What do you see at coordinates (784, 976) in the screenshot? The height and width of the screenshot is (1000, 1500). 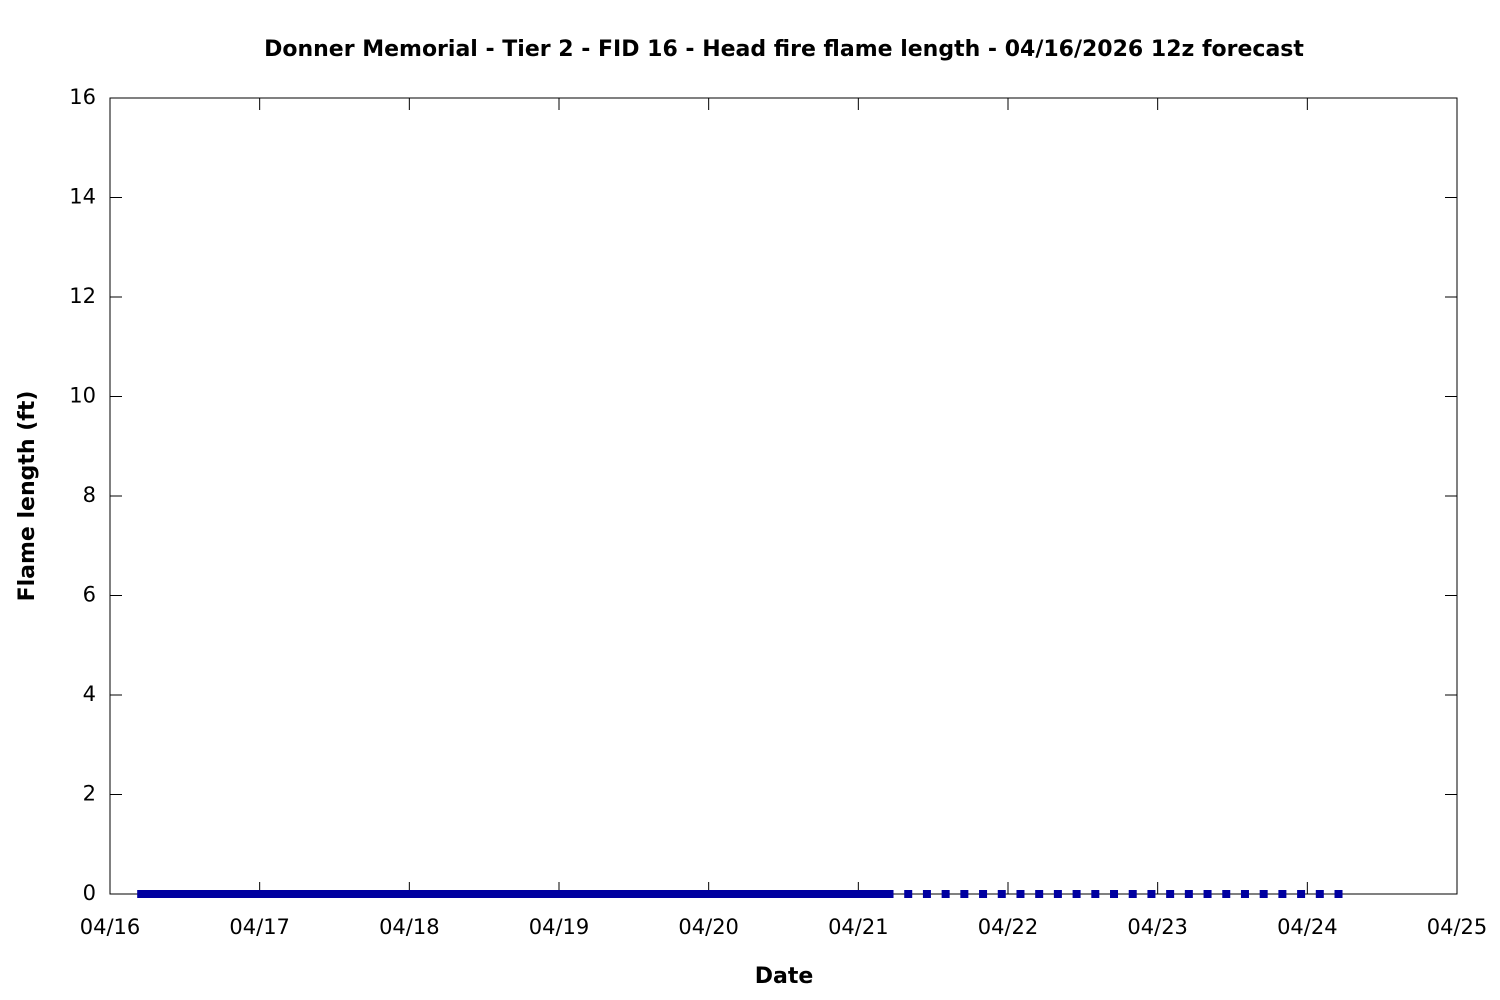 I see `x-axis-label: Date` at bounding box center [784, 976].